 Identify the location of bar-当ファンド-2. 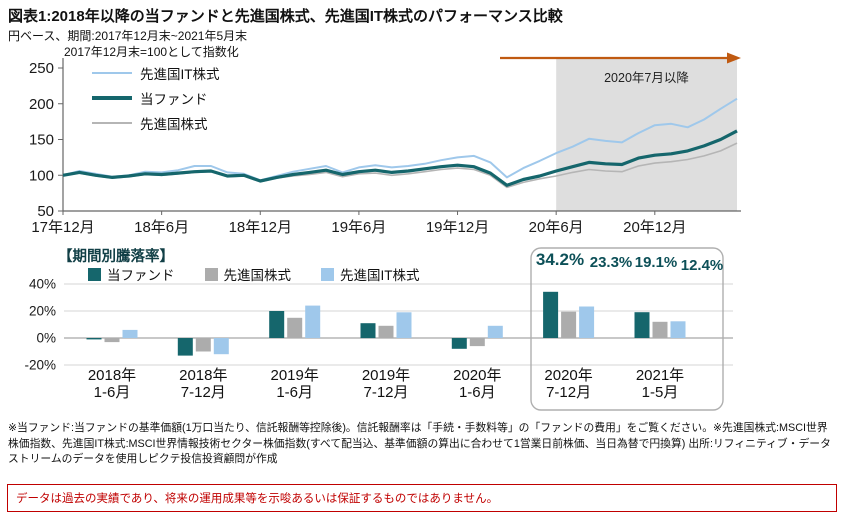
(277, 324).